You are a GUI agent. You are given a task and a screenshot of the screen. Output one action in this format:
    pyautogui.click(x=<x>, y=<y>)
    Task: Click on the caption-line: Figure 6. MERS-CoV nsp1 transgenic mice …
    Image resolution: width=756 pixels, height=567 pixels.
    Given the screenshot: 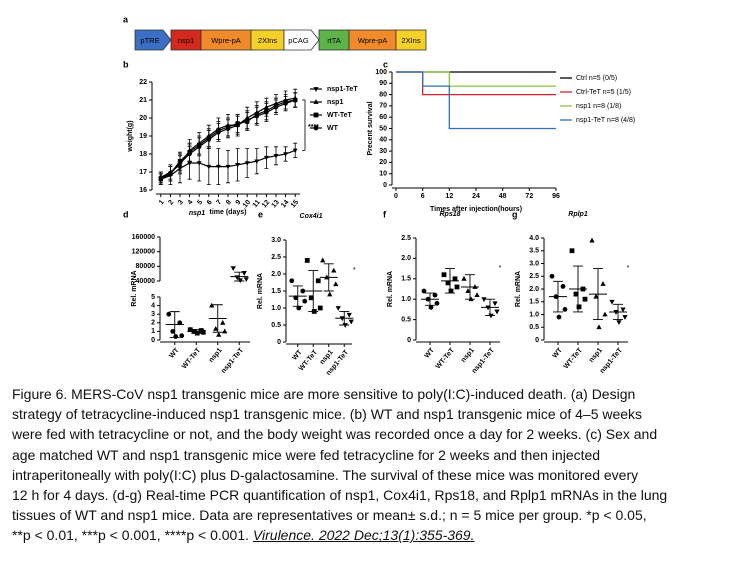 What is the action you would take?
    pyautogui.click(x=339, y=394)
    